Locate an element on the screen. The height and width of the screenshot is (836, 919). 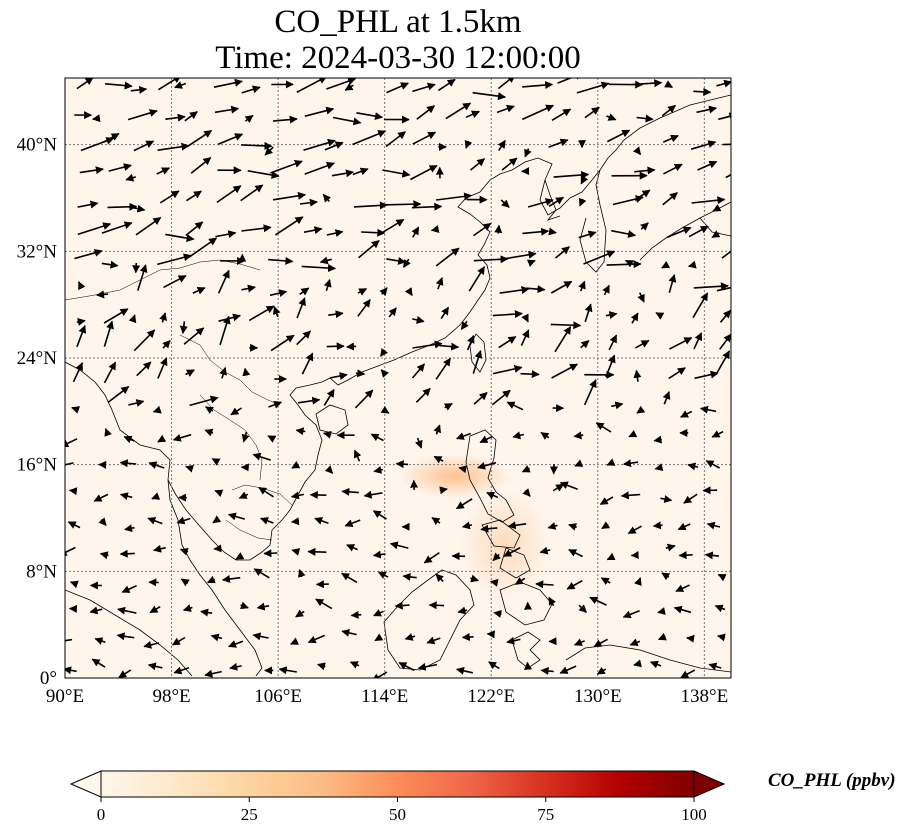
x-tick-label: 98°E is located at coordinates (171, 696).